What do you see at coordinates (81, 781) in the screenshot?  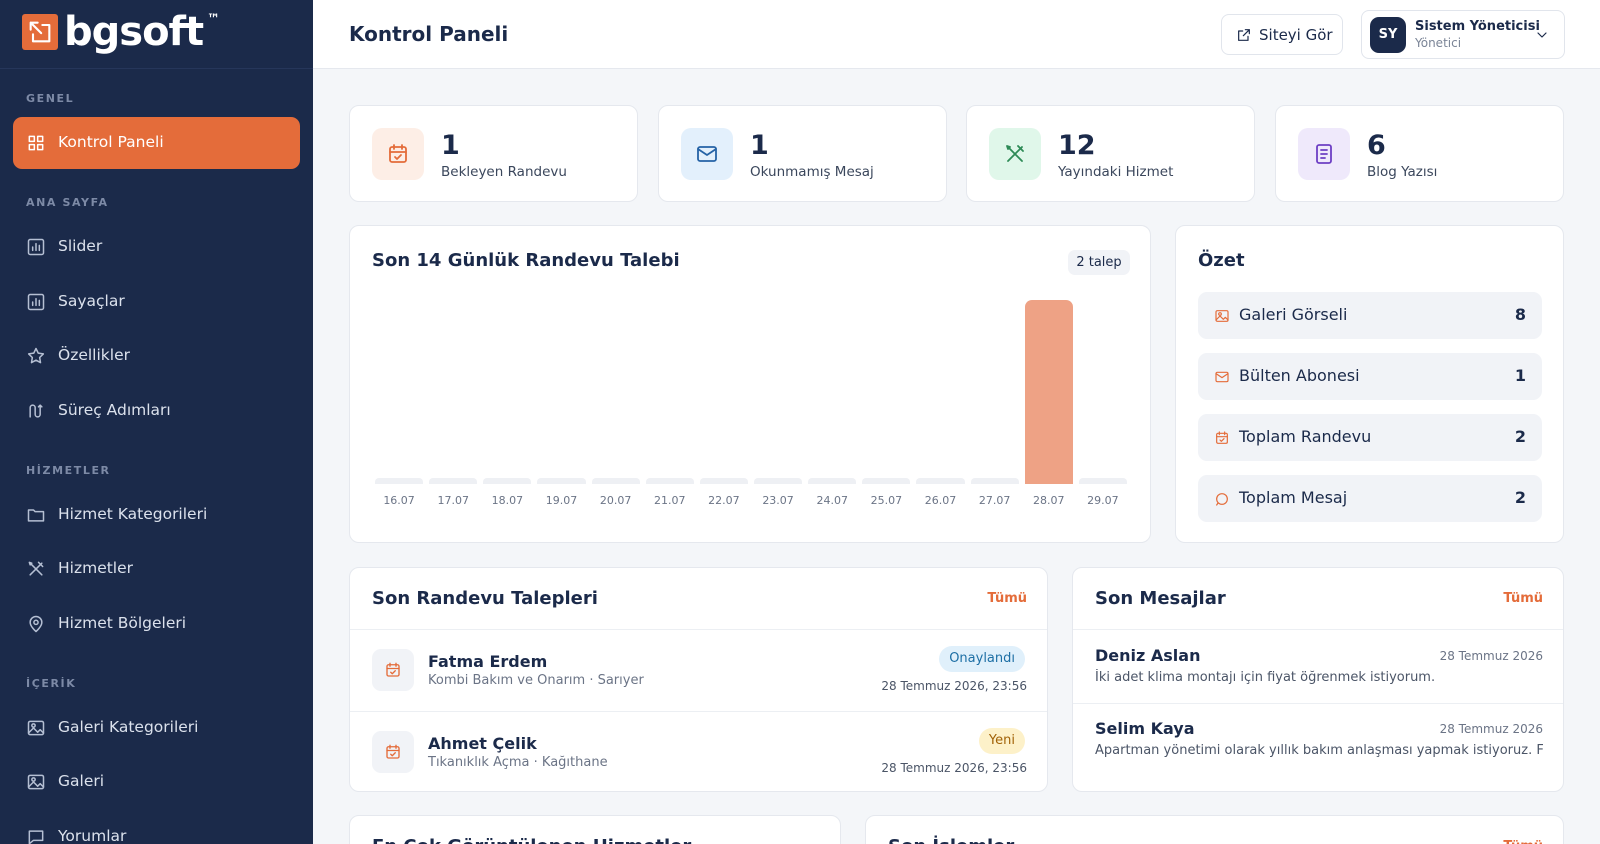 I see `nav-item: Galeri` at bounding box center [81, 781].